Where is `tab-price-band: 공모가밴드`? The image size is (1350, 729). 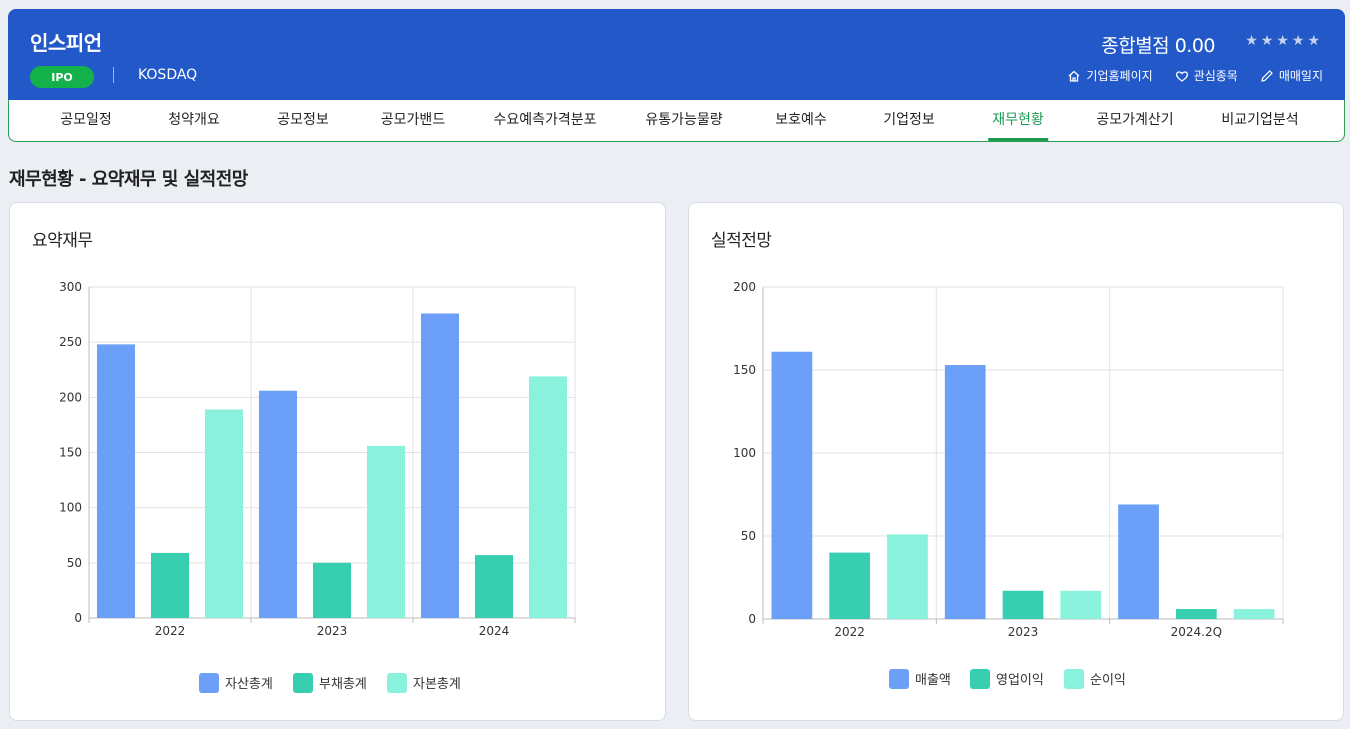
tab-price-band: 공모가밴드 is located at coordinates (413, 120).